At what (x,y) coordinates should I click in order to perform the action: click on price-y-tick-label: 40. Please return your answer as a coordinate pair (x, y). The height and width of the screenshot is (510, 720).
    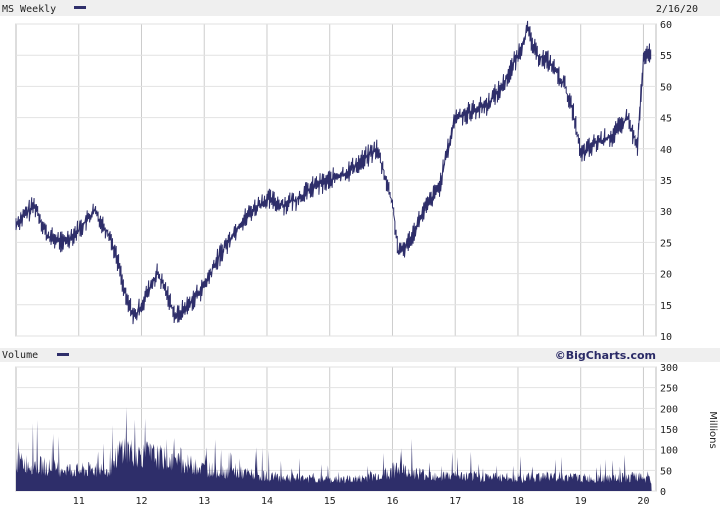
    Looking at the image, I should click on (666, 150).